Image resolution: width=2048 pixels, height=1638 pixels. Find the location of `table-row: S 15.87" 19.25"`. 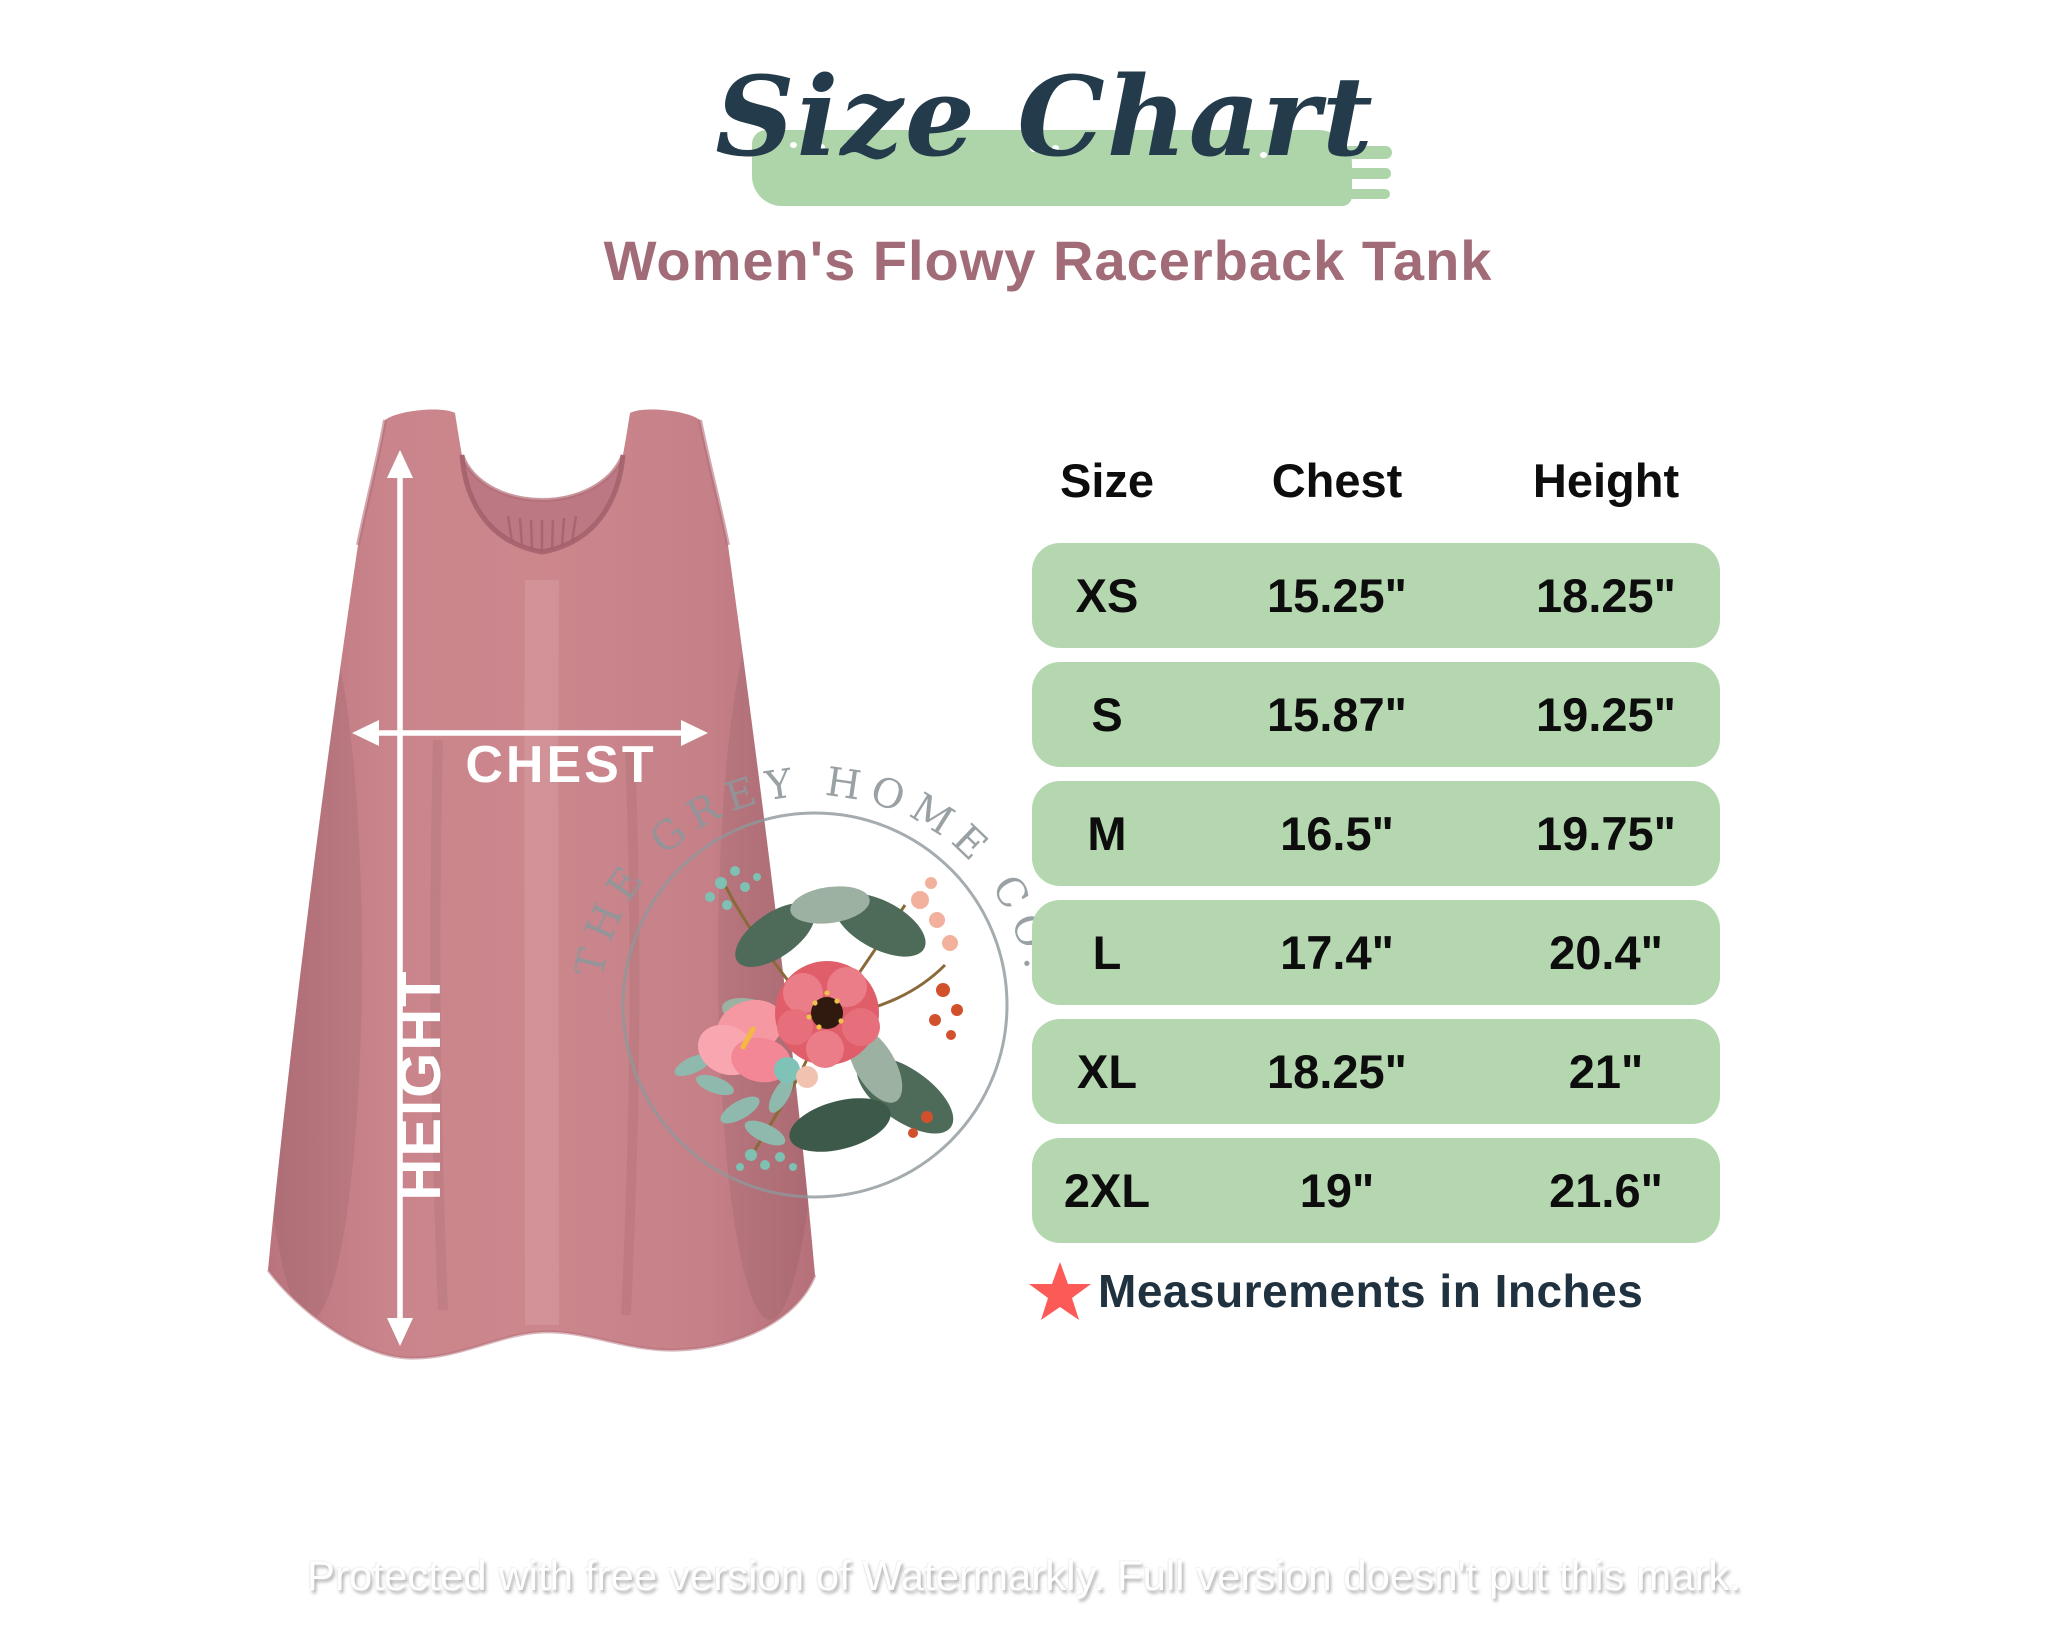

table-row: S 15.87" 19.25" is located at coordinates (1376, 714).